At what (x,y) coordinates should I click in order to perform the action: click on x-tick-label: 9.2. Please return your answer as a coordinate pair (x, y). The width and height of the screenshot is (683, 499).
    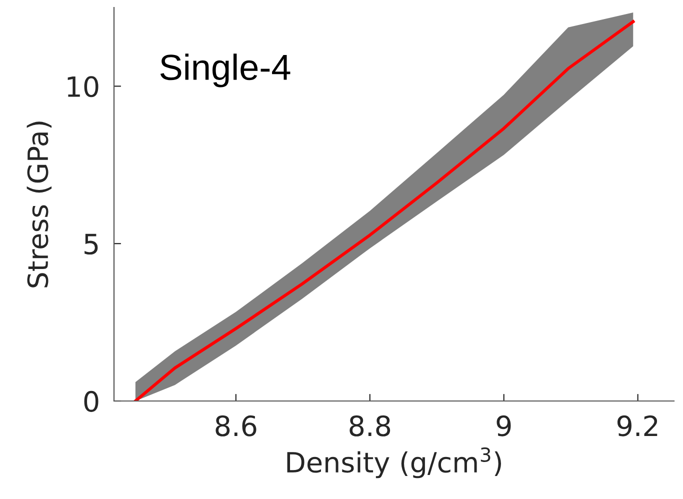
    Looking at the image, I should click on (637, 425).